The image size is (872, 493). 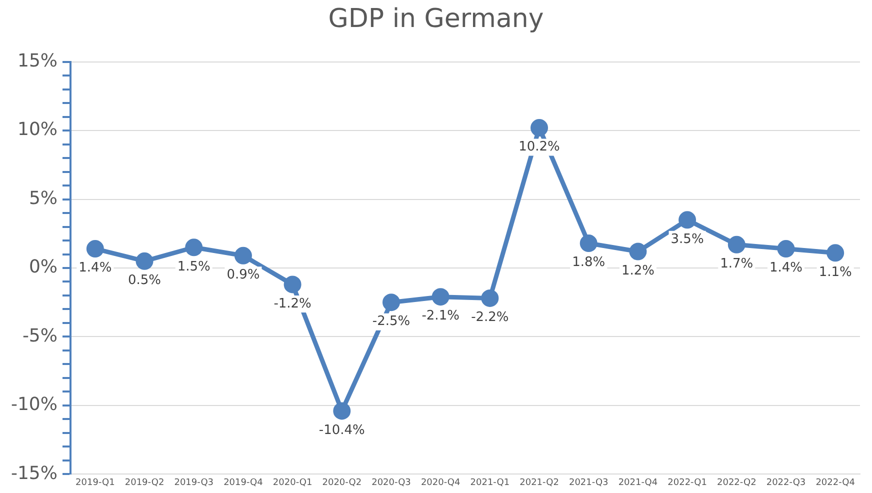 I want to click on x-tick-label: 2022-Q1, so click(x=687, y=483).